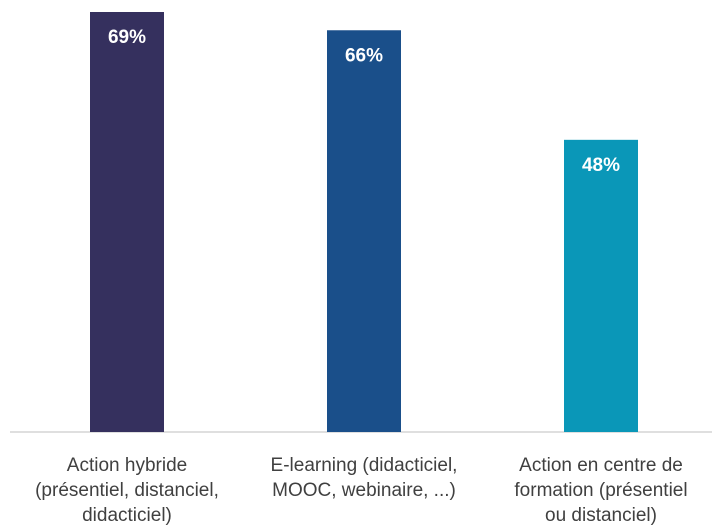  I want to click on bar-value-label-2: 66%, so click(364, 55).